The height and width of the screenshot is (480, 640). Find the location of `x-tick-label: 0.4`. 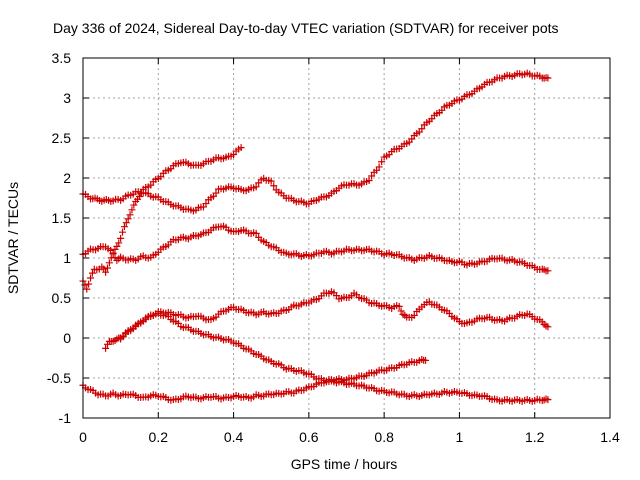

x-tick-label: 0.4 is located at coordinates (234, 437).